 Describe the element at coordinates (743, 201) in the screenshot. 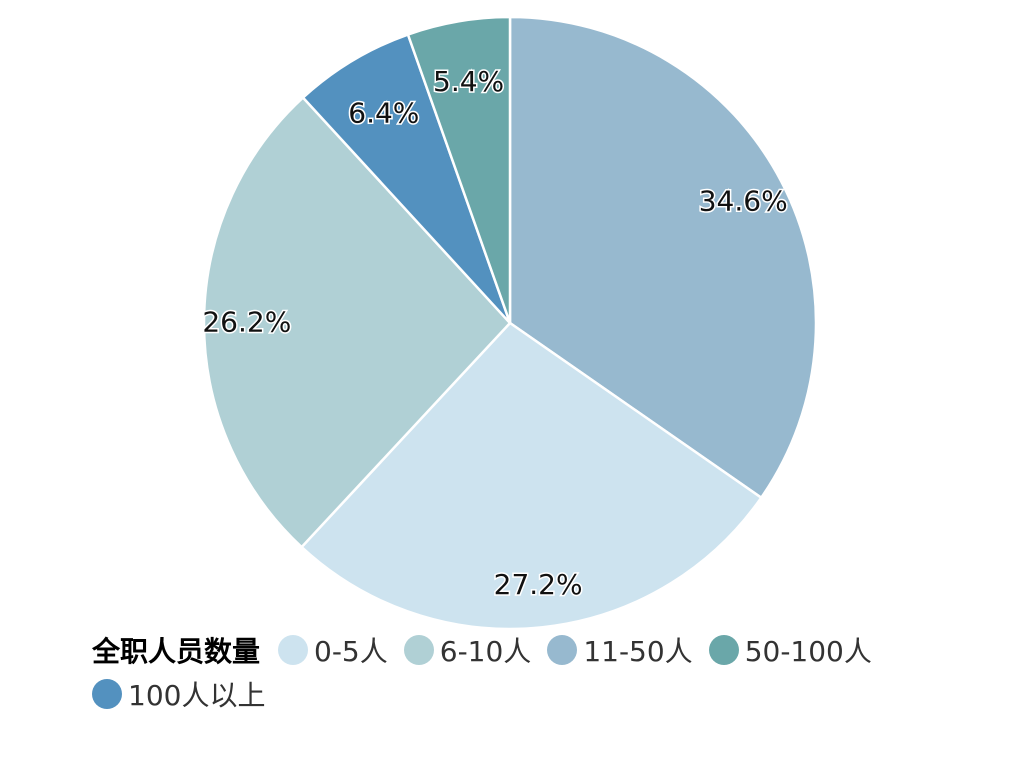

I see `slice-data-label: 34.6%` at that location.